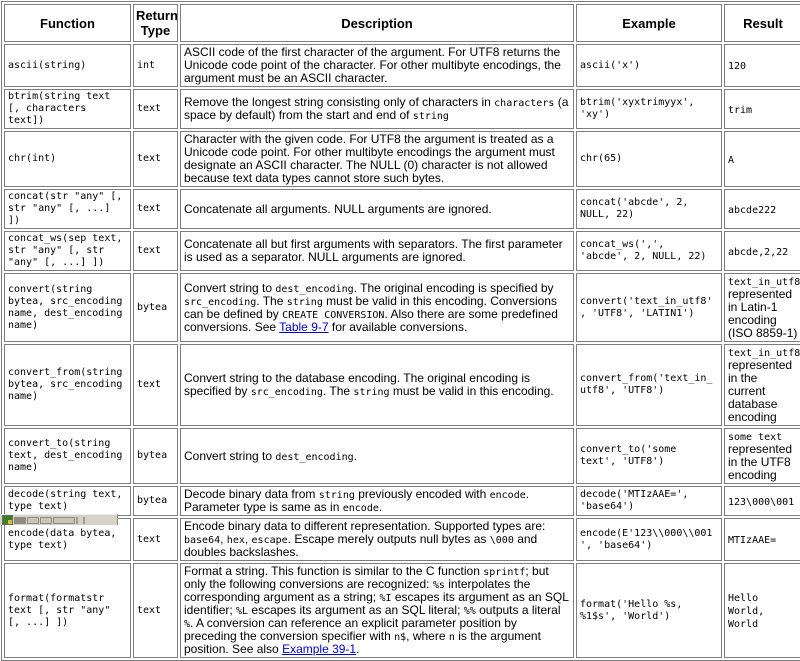 The image size is (800, 661). What do you see at coordinates (731, 160) in the screenshot?
I see `inline-code: A` at bounding box center [731, 160].